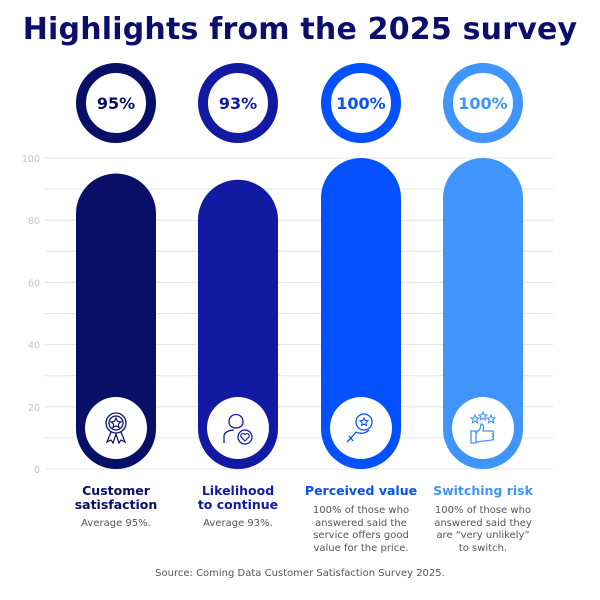 This screenshot has height=600, width=600. I want to click on award-ribbon-icon, so click(116, 428).